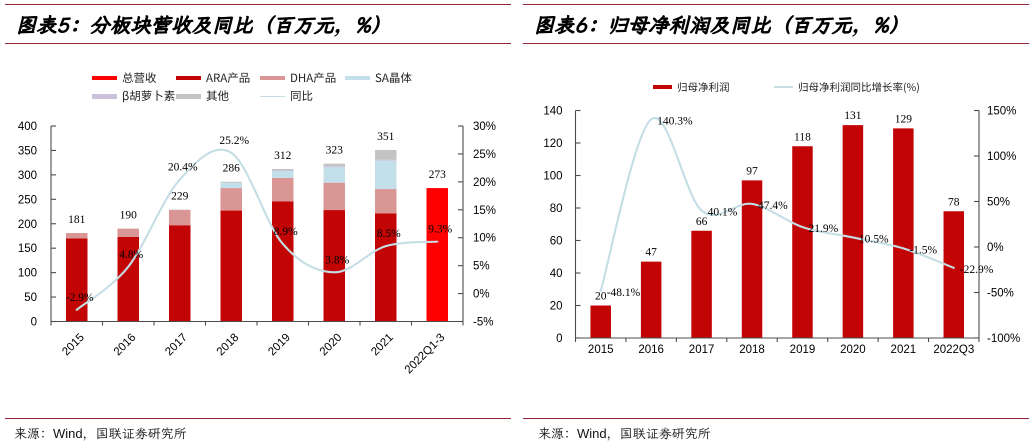 The height and width of the screenshot is (445, 1036). I want to click on line-value-label: 10.5%, so click(874, 239).